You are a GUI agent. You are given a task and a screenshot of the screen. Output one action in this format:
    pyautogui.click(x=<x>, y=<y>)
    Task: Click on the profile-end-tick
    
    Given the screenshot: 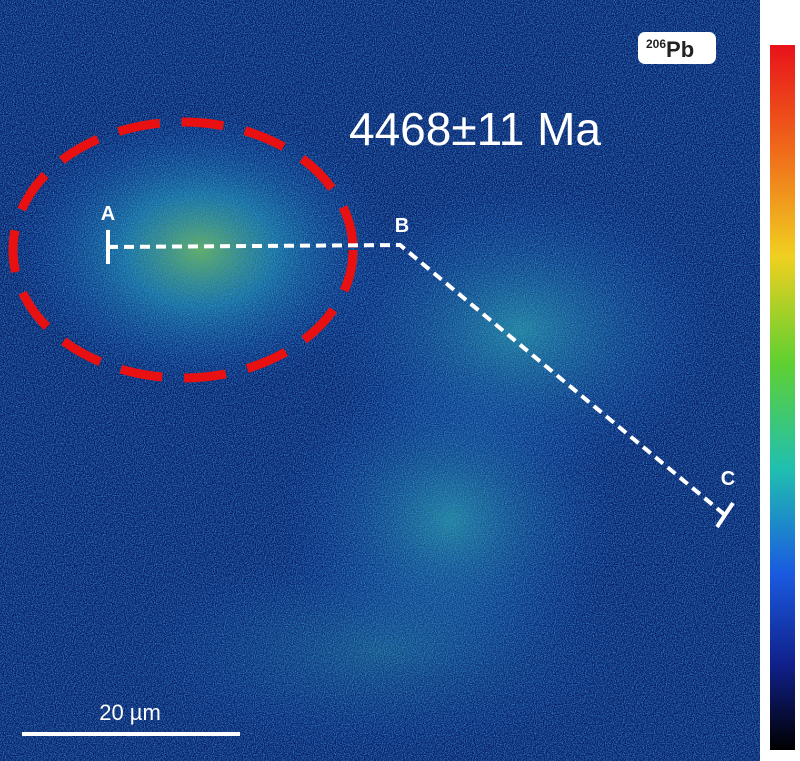 What is the action you would take?
    pyautogui.click(x=725, y=515)
    